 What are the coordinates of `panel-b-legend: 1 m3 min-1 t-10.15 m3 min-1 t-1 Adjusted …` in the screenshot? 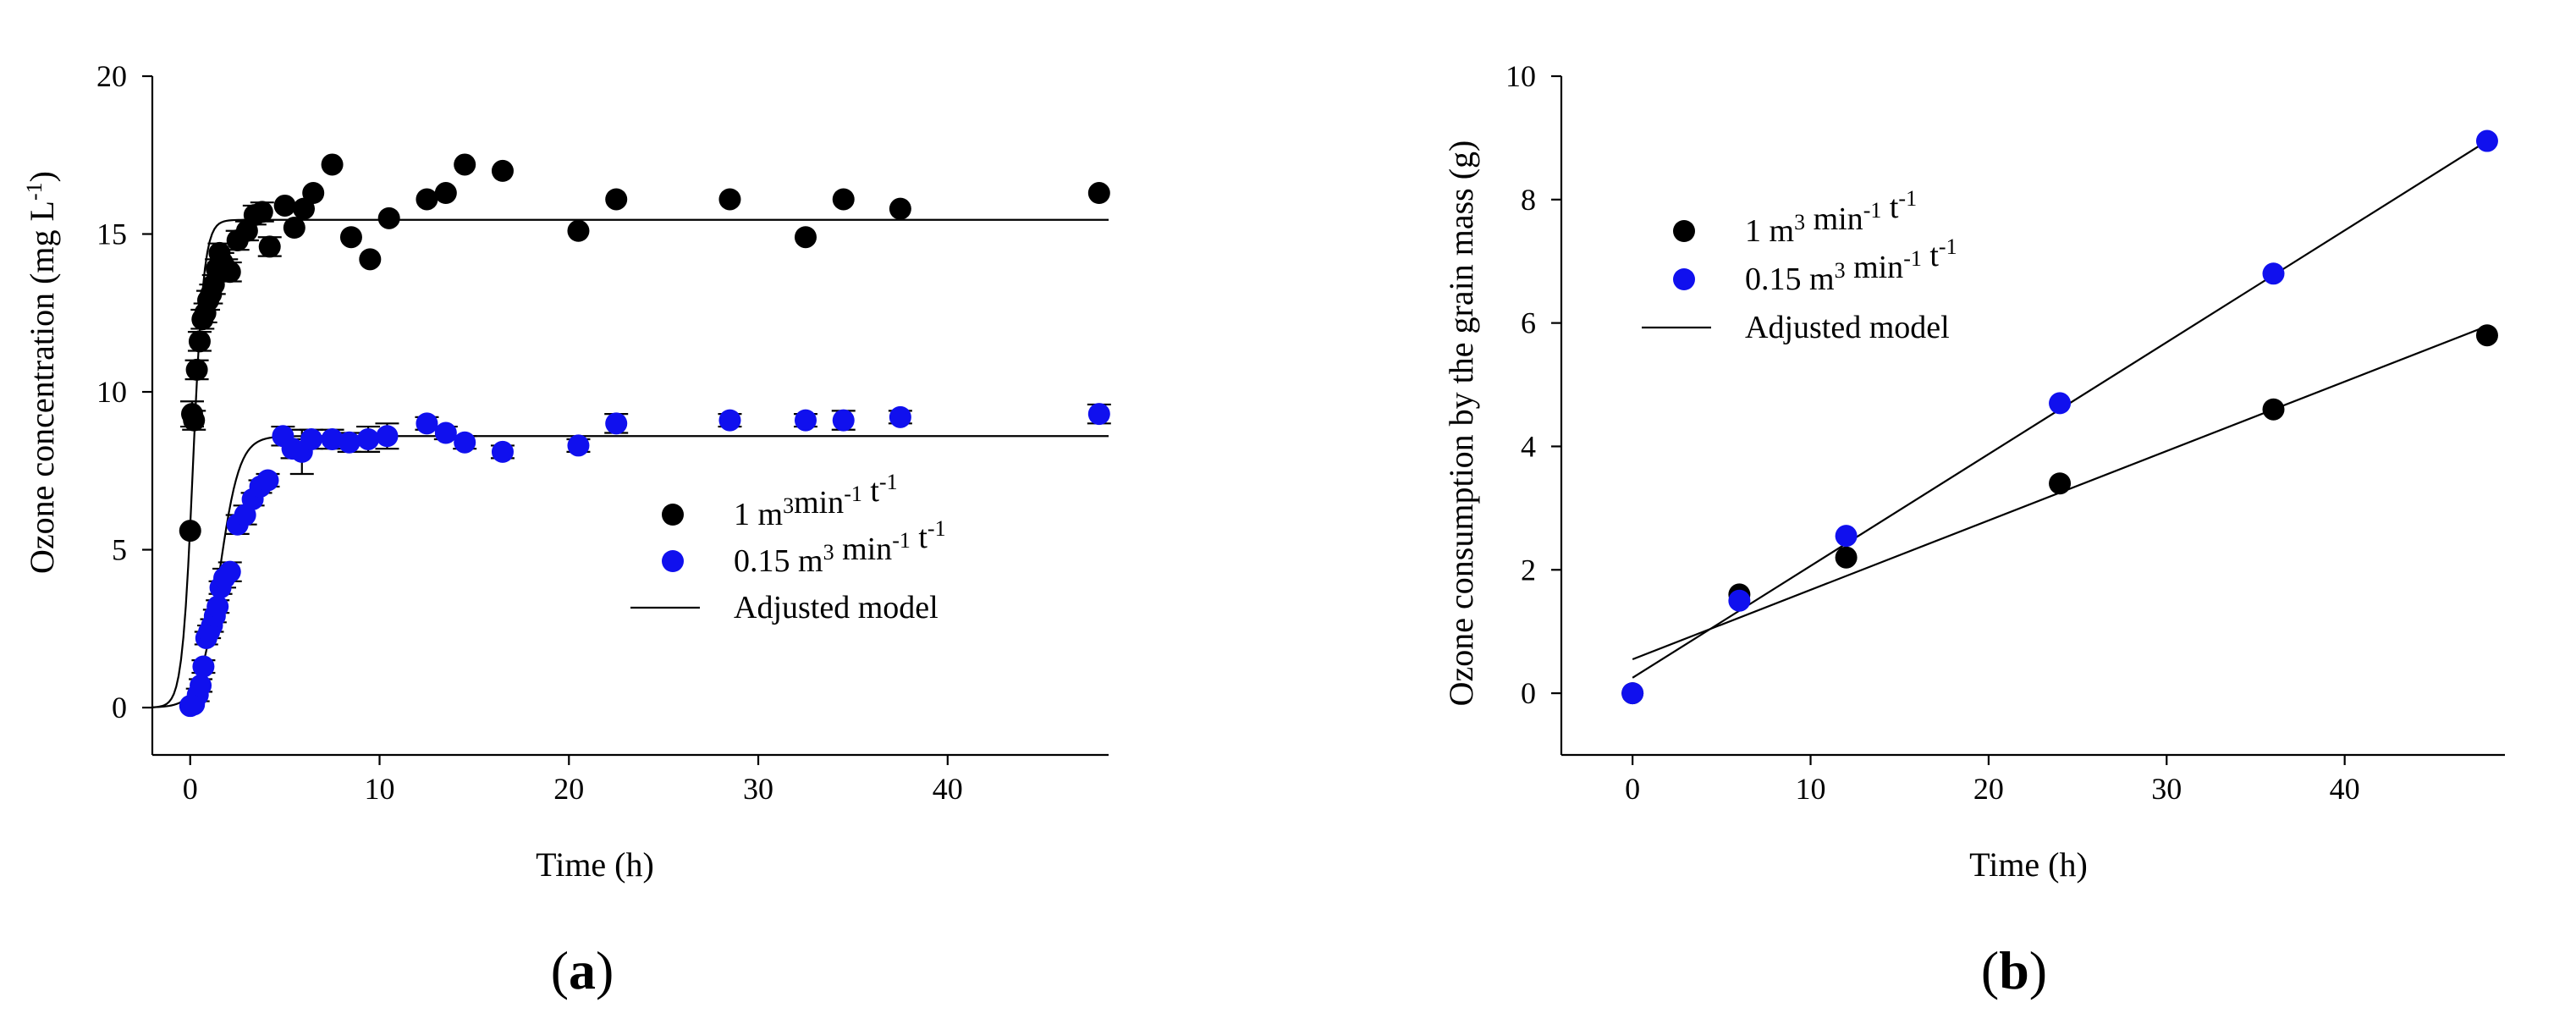 It's located at (1799, 265).